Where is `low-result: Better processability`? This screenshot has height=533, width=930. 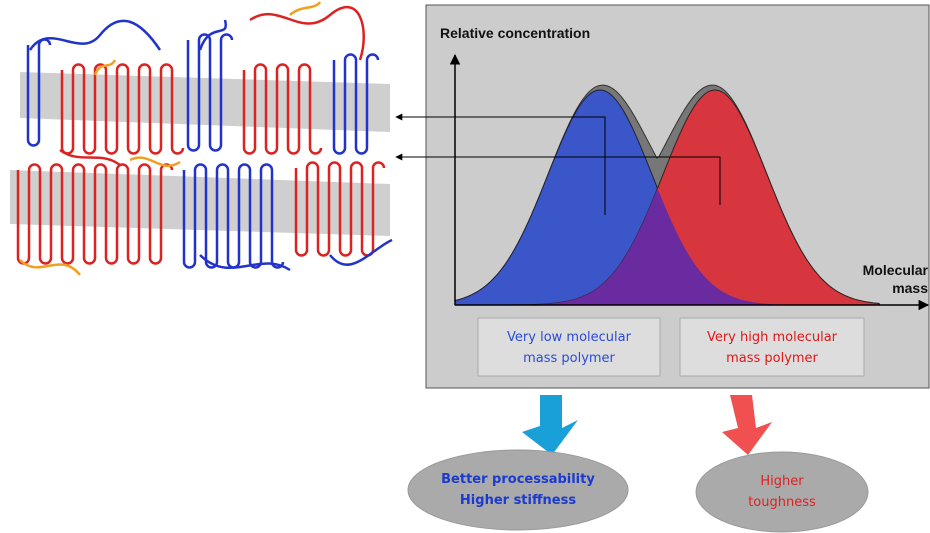
low-result: Better processability is located at coordinates (518, 479).